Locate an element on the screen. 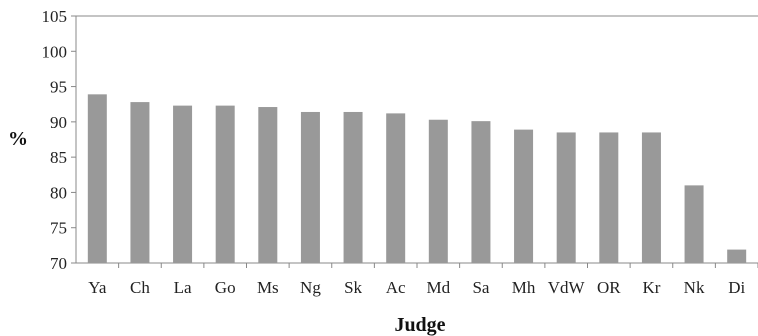  x-tick-label-nk: Nk is located at coordinates (694, 287).